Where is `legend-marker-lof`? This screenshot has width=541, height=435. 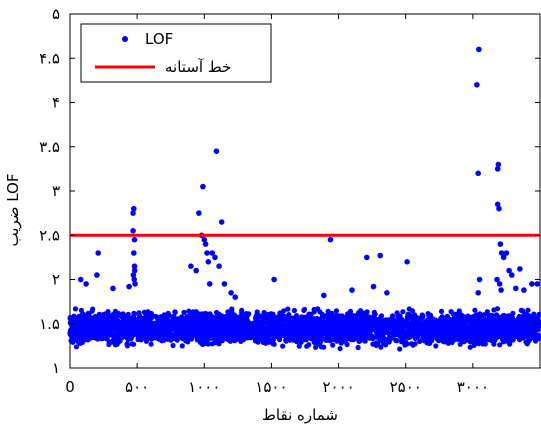
legend-marker-lof is located at coordinates (125, 39).